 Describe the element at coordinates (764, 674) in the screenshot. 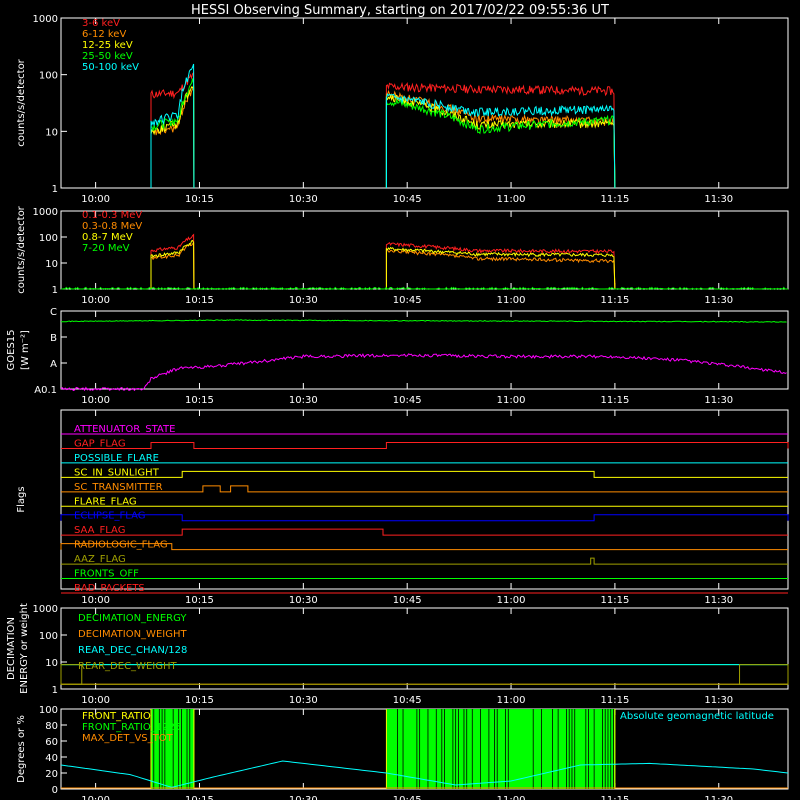

I see `decimation-box` at that location.